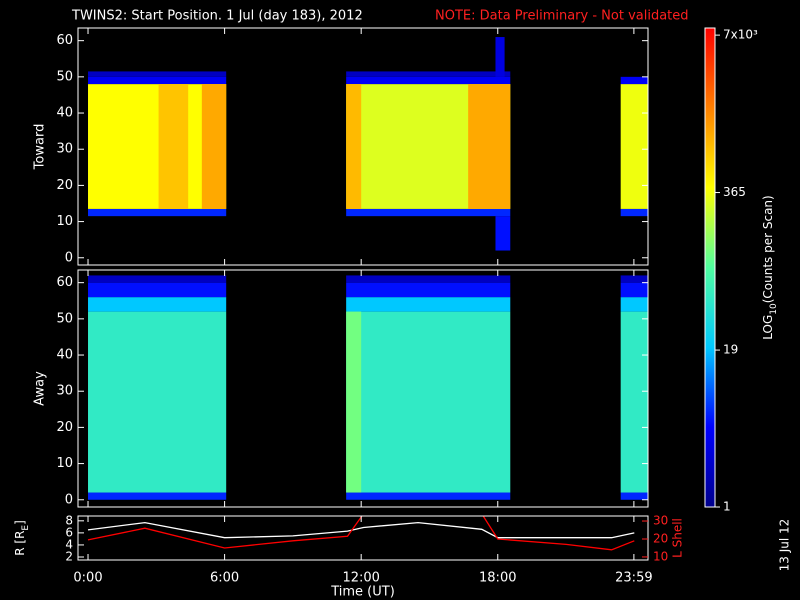 The image size is (800, 600). What do you see at coordinates (734, 192) in the screenshot?
I see `colorbar-tick-label: 365` at bounding box center [734, 192].